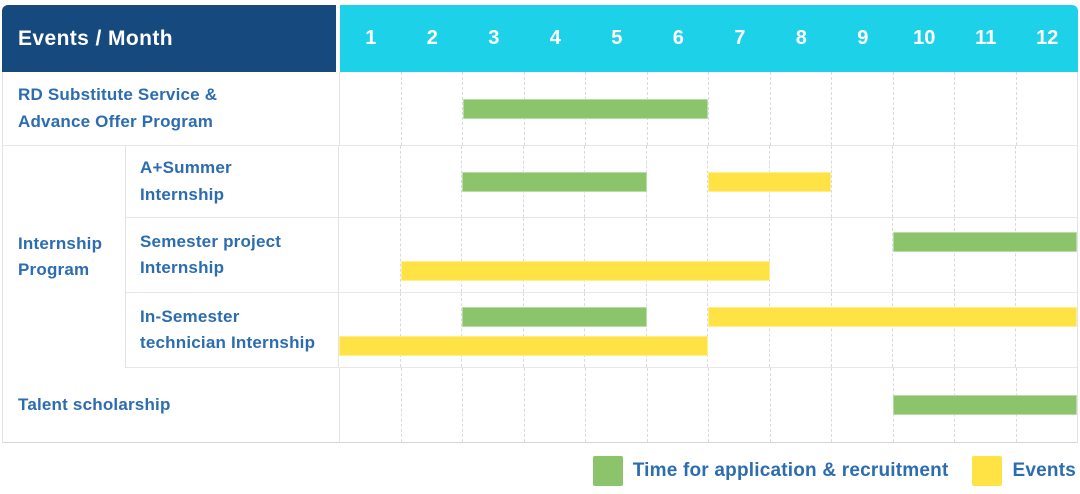 The height and width of the screenshot is (494, 1080). Describe the element at coordinates (232, 330) in the screenshot. I see `in-semester-technician-internship-label: In-Semester technician Internship` at that location.